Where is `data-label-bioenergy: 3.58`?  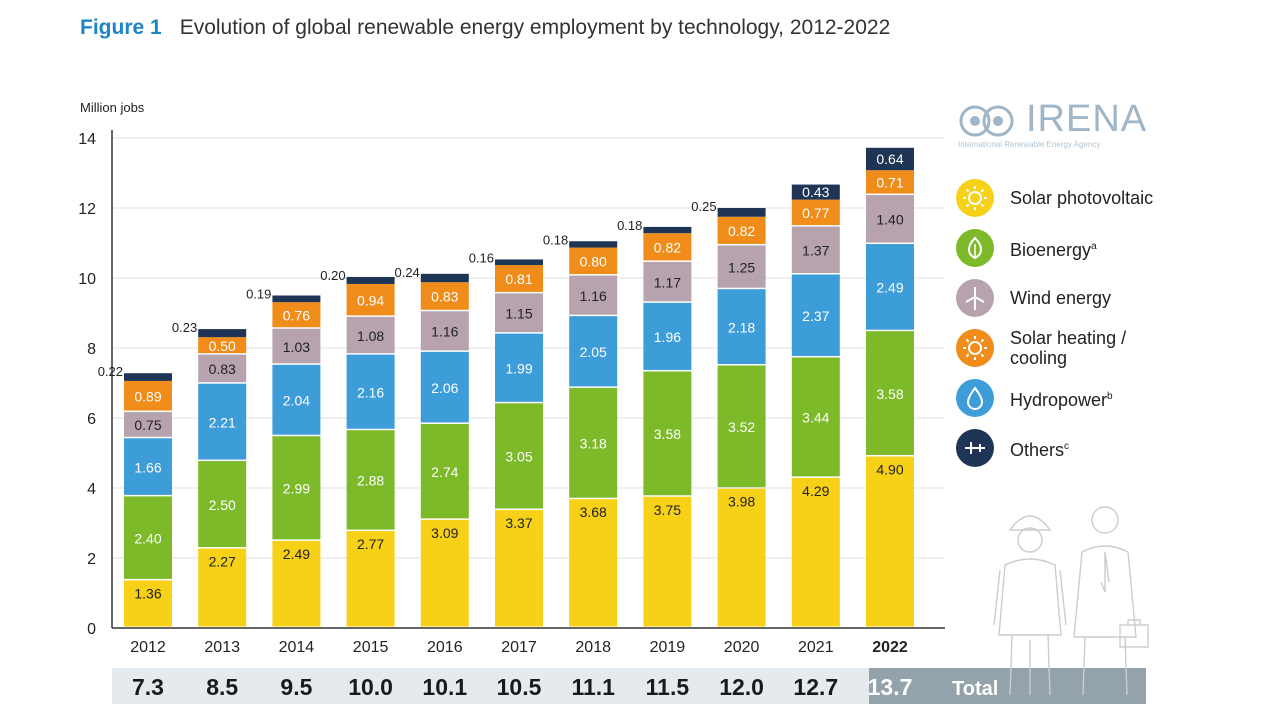 data-label-bioenergy: 3.58 is located at coordinates (667, 434).